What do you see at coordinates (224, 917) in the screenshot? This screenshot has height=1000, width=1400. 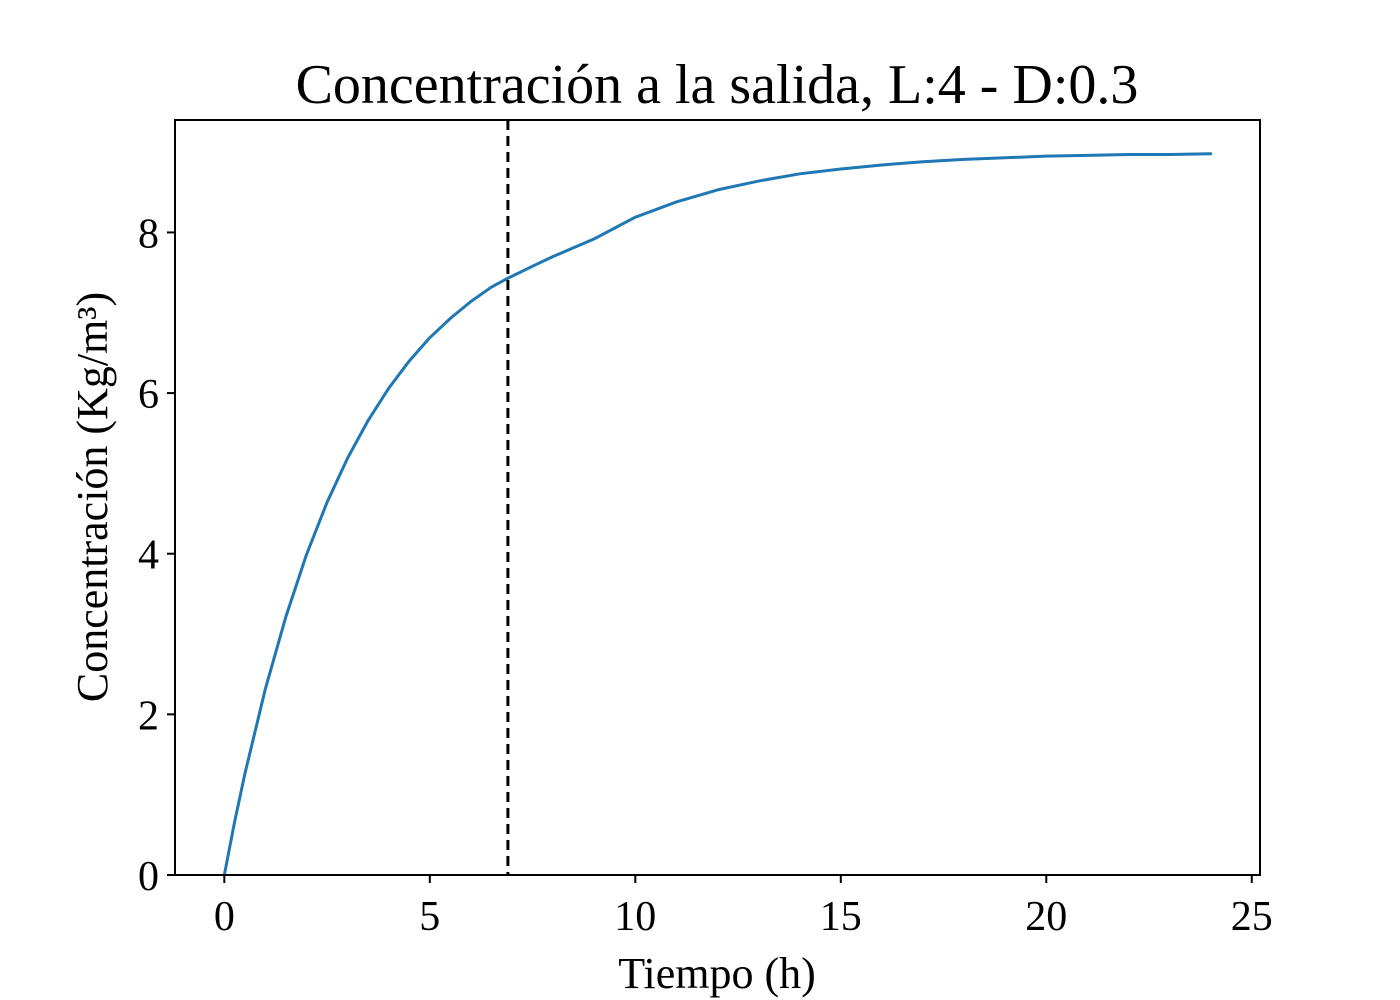 I see `x-tick-label: 0` at bounding box center [224, 917].